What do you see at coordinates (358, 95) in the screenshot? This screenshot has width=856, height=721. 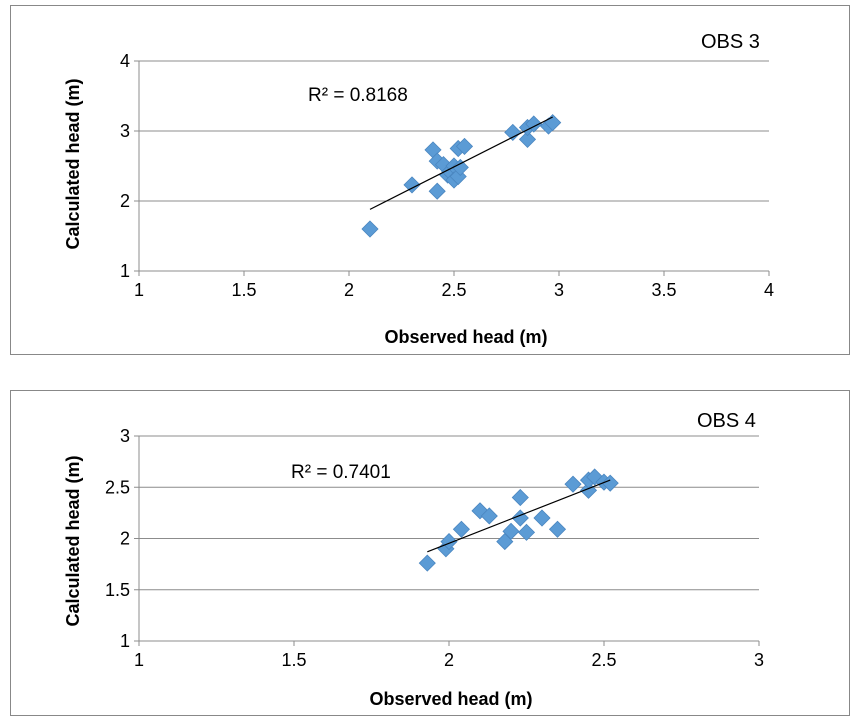 I see `r-squared-label: R² = 0.8168` at bounding box center [358, 95].